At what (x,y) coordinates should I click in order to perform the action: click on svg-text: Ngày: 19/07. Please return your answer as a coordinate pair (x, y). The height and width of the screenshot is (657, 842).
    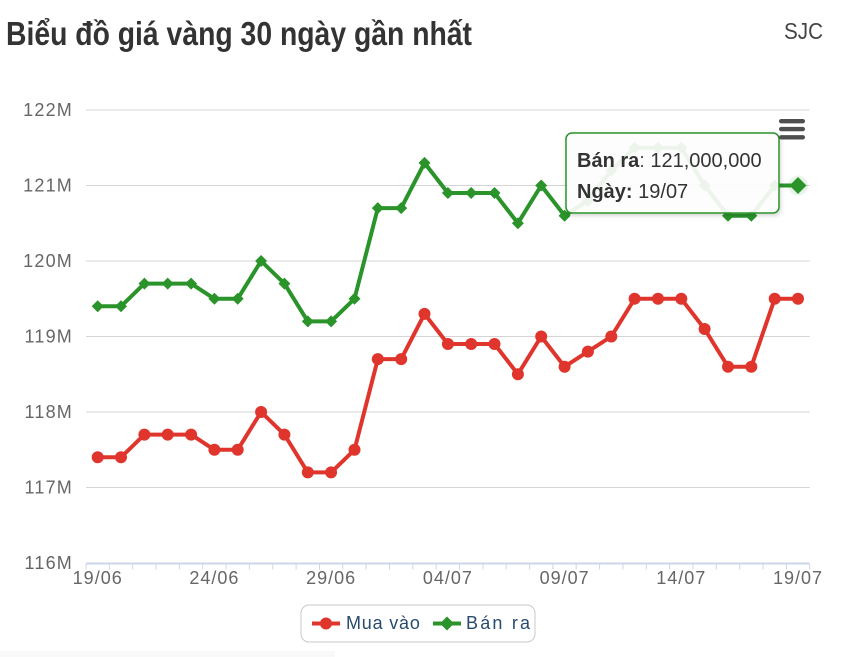
    Looking at the image, I should click on (632, 192).